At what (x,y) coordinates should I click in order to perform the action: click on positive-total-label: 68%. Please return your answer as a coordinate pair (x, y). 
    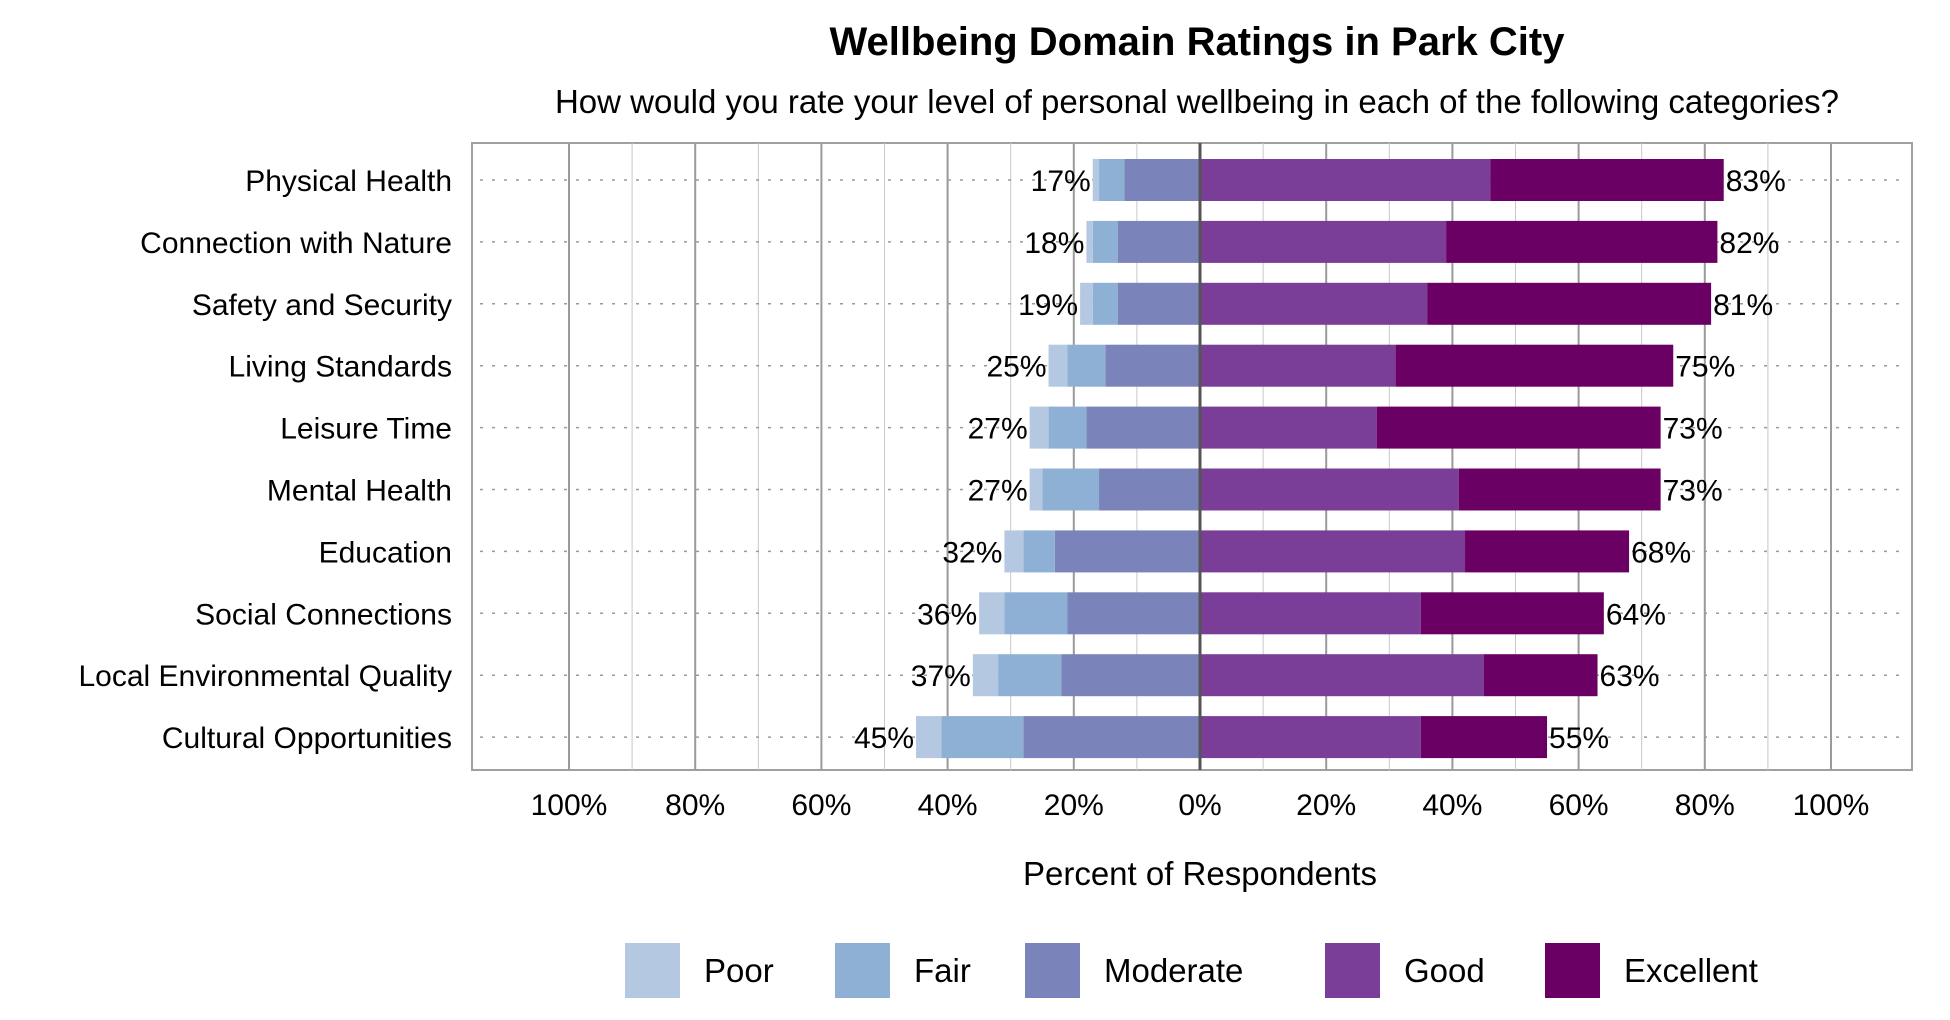
    Looking at the image, I should click on (1661, 552).